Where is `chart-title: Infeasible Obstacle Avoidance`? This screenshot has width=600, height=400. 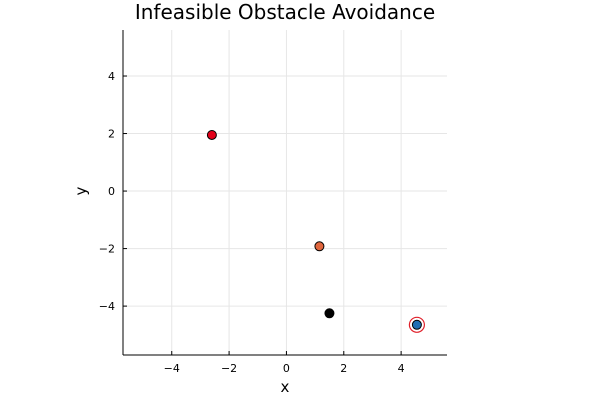 chart-title: Infeasible Obstacle Avoidance is located at coordinates (285, 12).